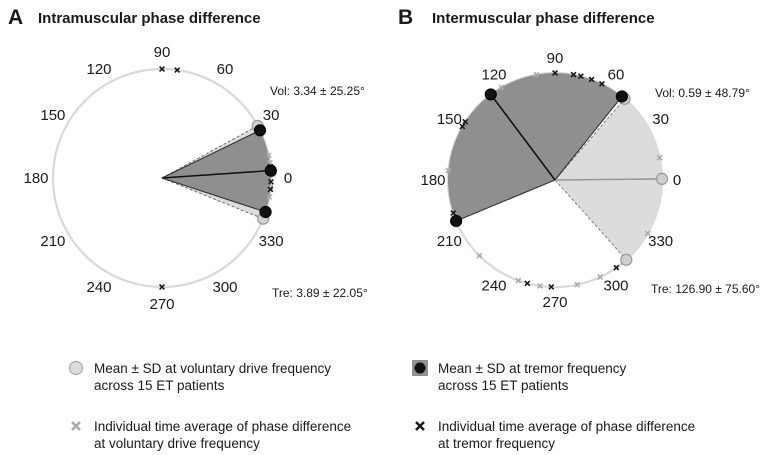  I want to click on panel-title: Intramuscular phase difference, so click(149, 18).